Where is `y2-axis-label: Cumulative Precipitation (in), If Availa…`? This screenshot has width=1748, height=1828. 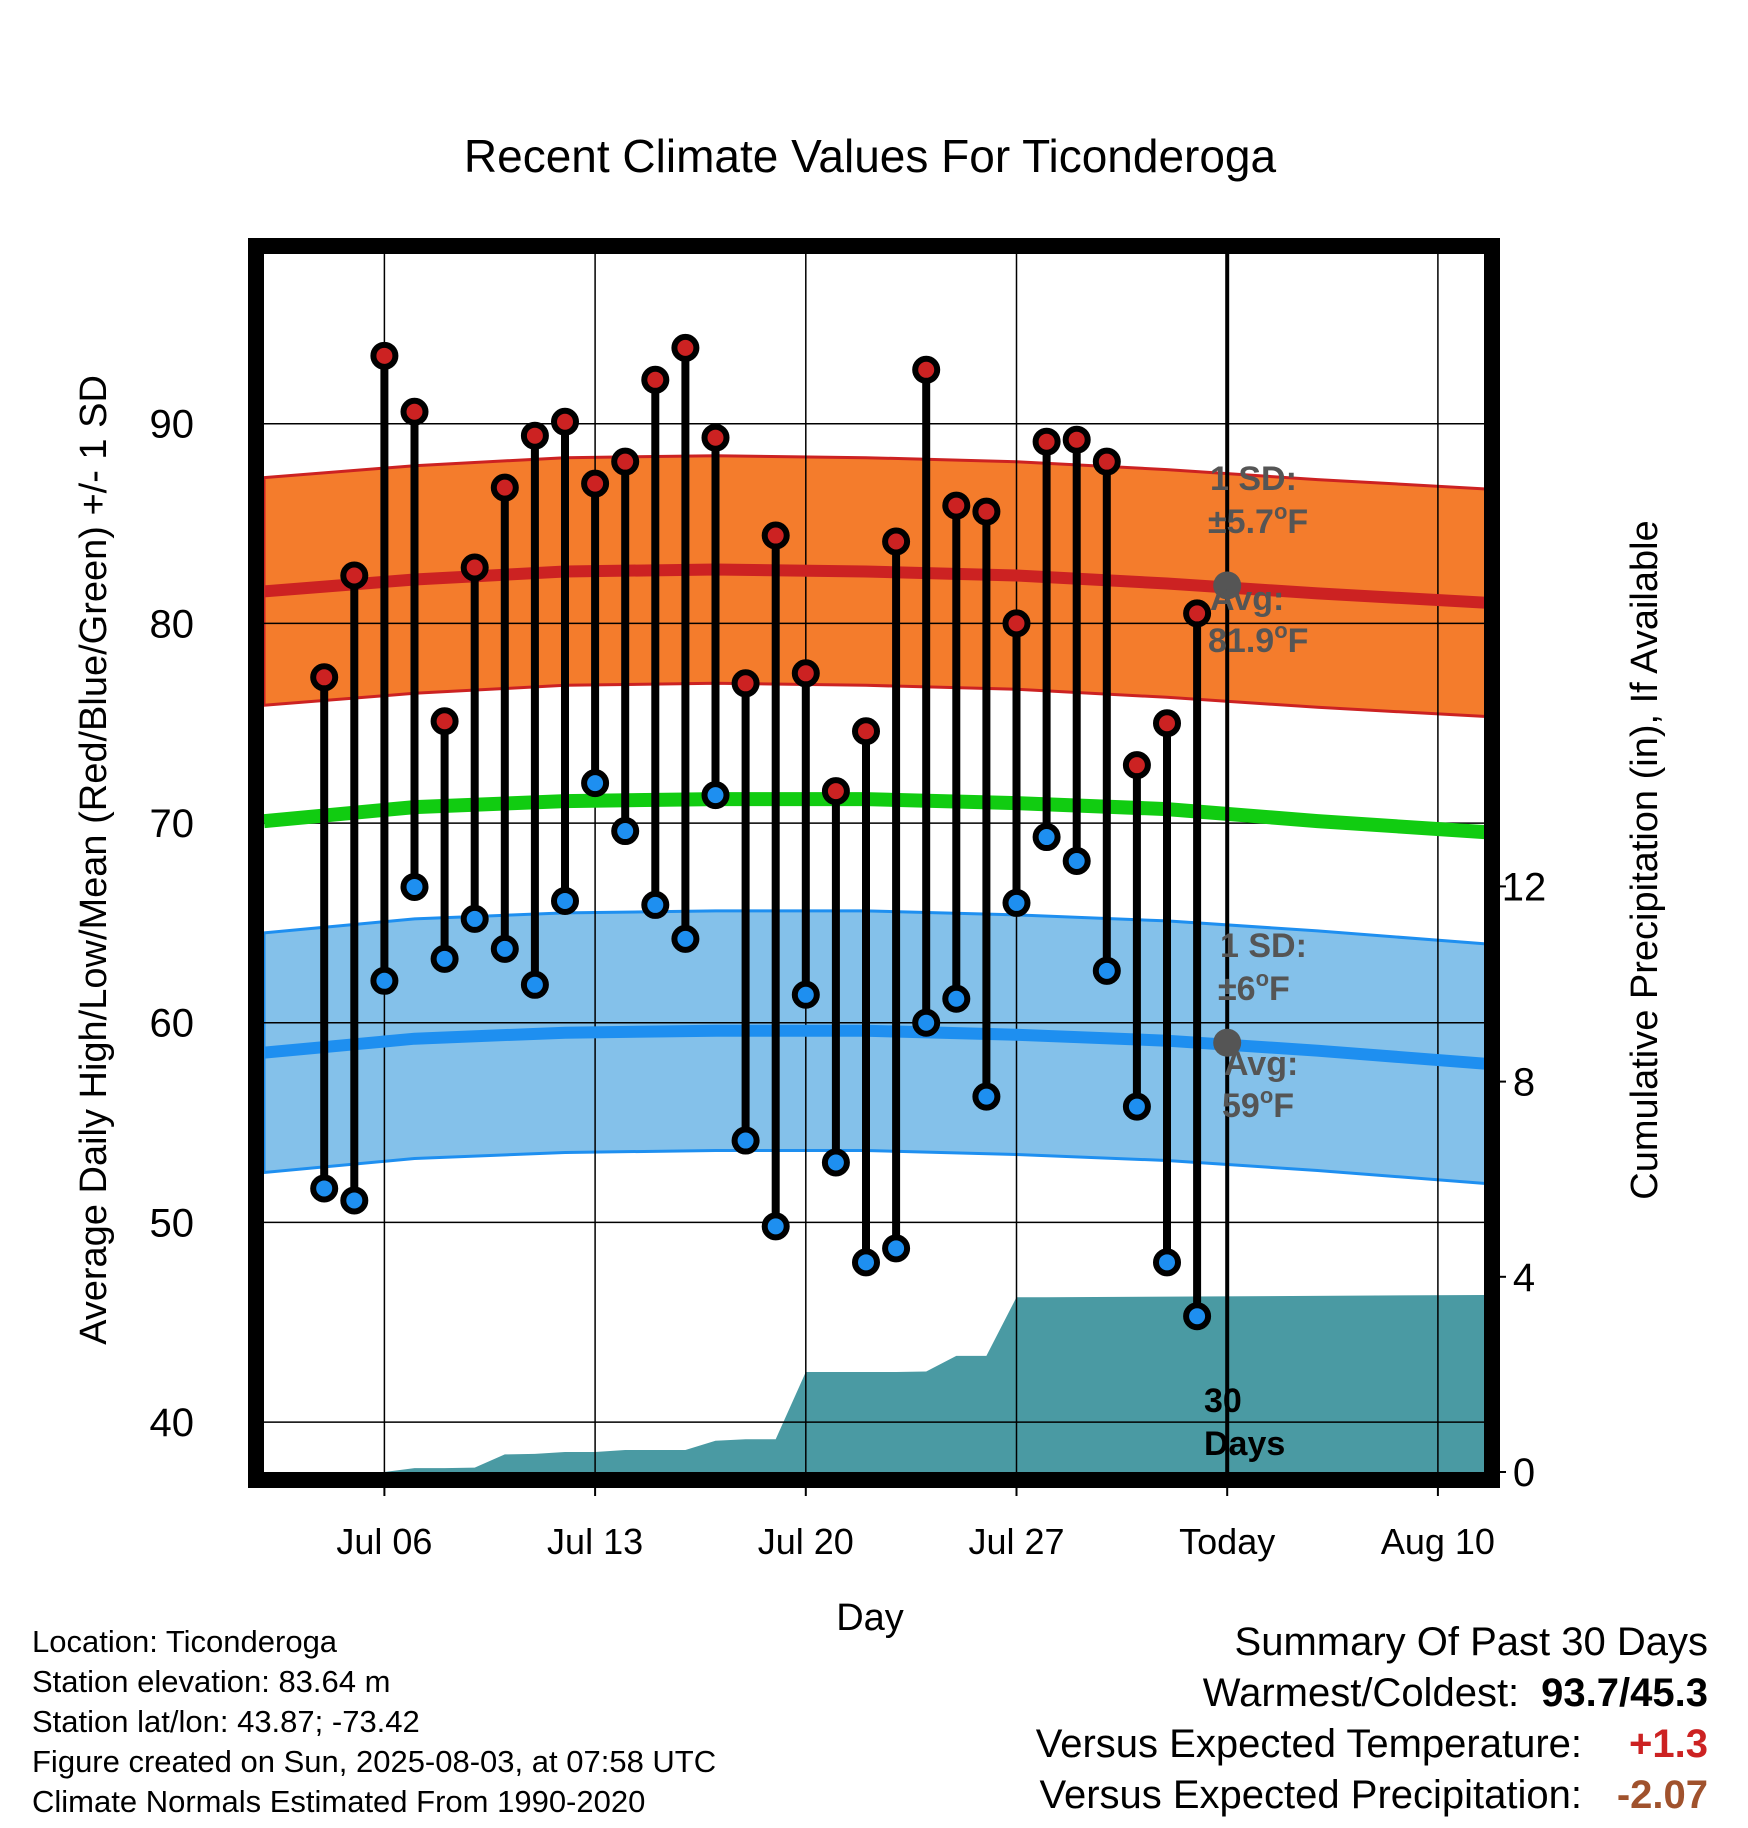 y2-axis-label: Cumulative Precipitation (in), If Availa… is located at coordinates (1645, 859).